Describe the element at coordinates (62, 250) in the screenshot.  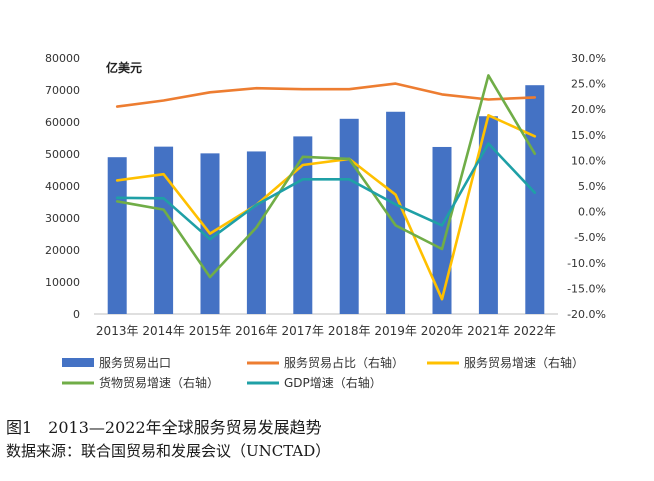
I see `left-tick-label: 20000` at that location.